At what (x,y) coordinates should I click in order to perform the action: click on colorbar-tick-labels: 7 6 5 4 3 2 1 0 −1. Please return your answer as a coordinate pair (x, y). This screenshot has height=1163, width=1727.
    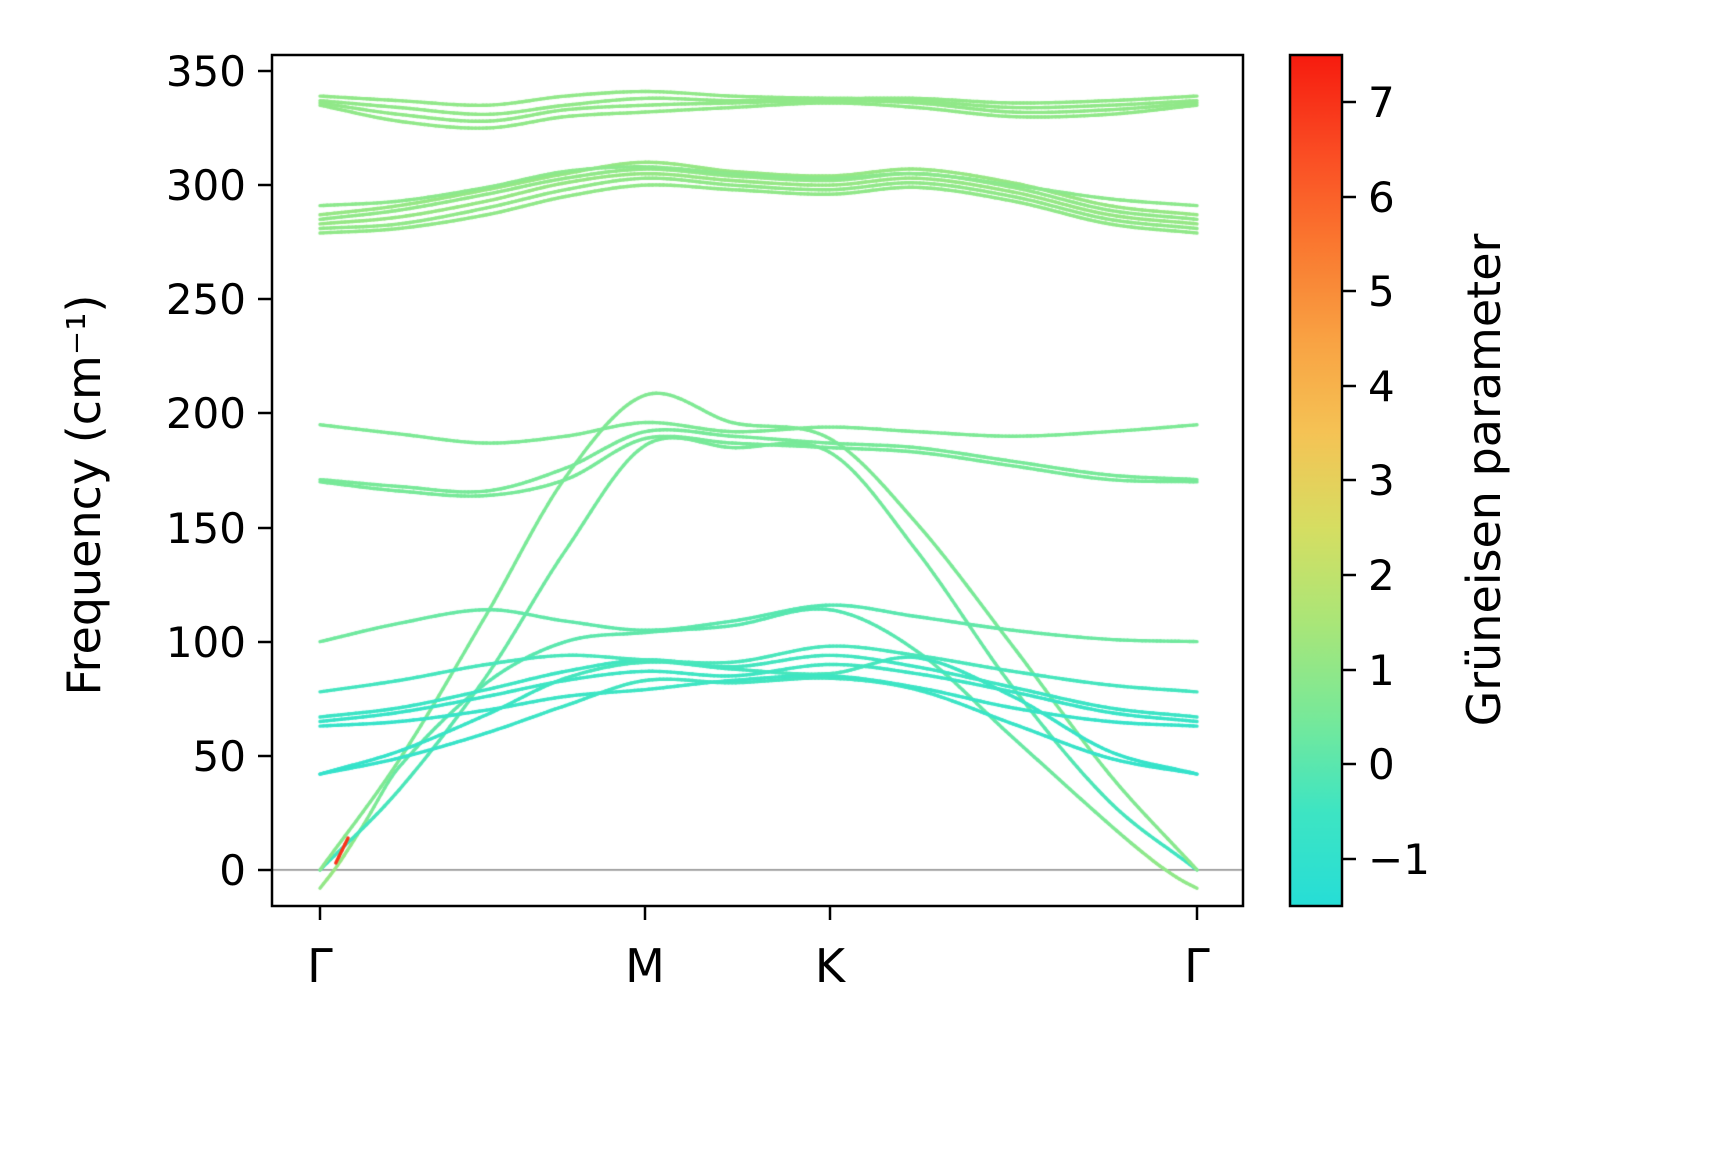
    Looking at the image, I should click on (1399, 481).